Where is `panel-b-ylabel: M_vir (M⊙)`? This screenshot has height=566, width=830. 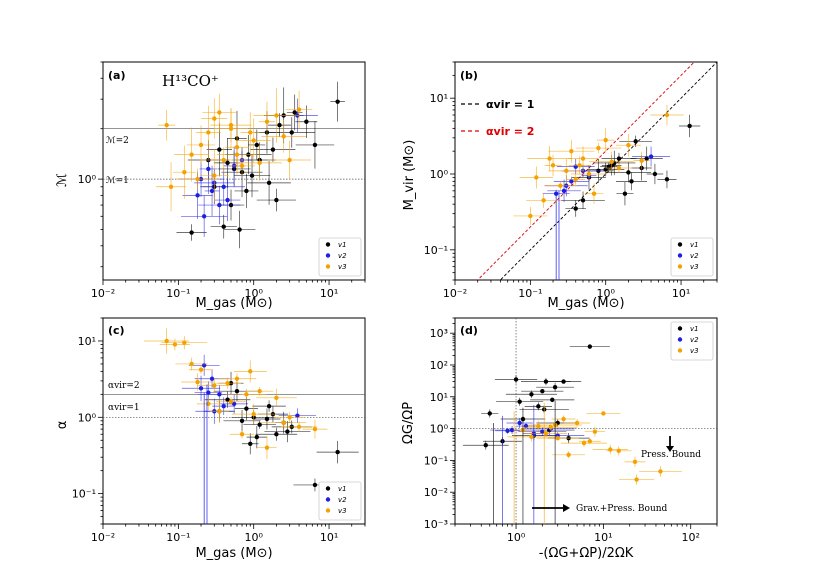
panel-b-ylabel: M_vir (M⊙) is located at coordinates (409, 175).